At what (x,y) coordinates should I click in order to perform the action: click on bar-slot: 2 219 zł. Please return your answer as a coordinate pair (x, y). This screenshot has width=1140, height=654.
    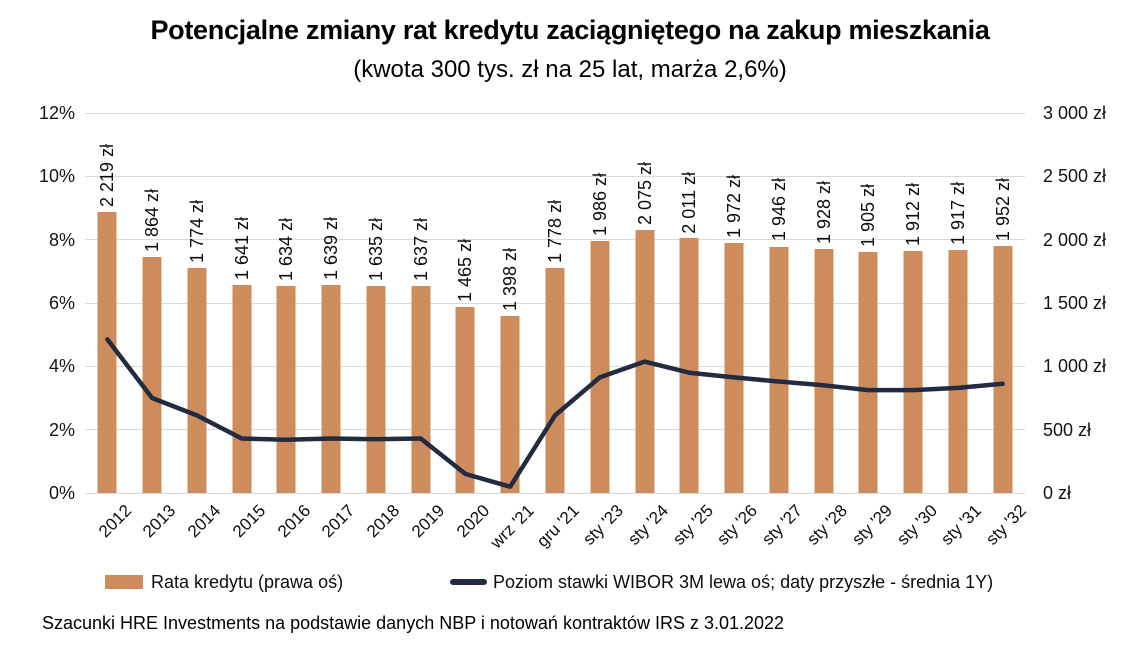
    Looking at the image, I should click on (107, 303).